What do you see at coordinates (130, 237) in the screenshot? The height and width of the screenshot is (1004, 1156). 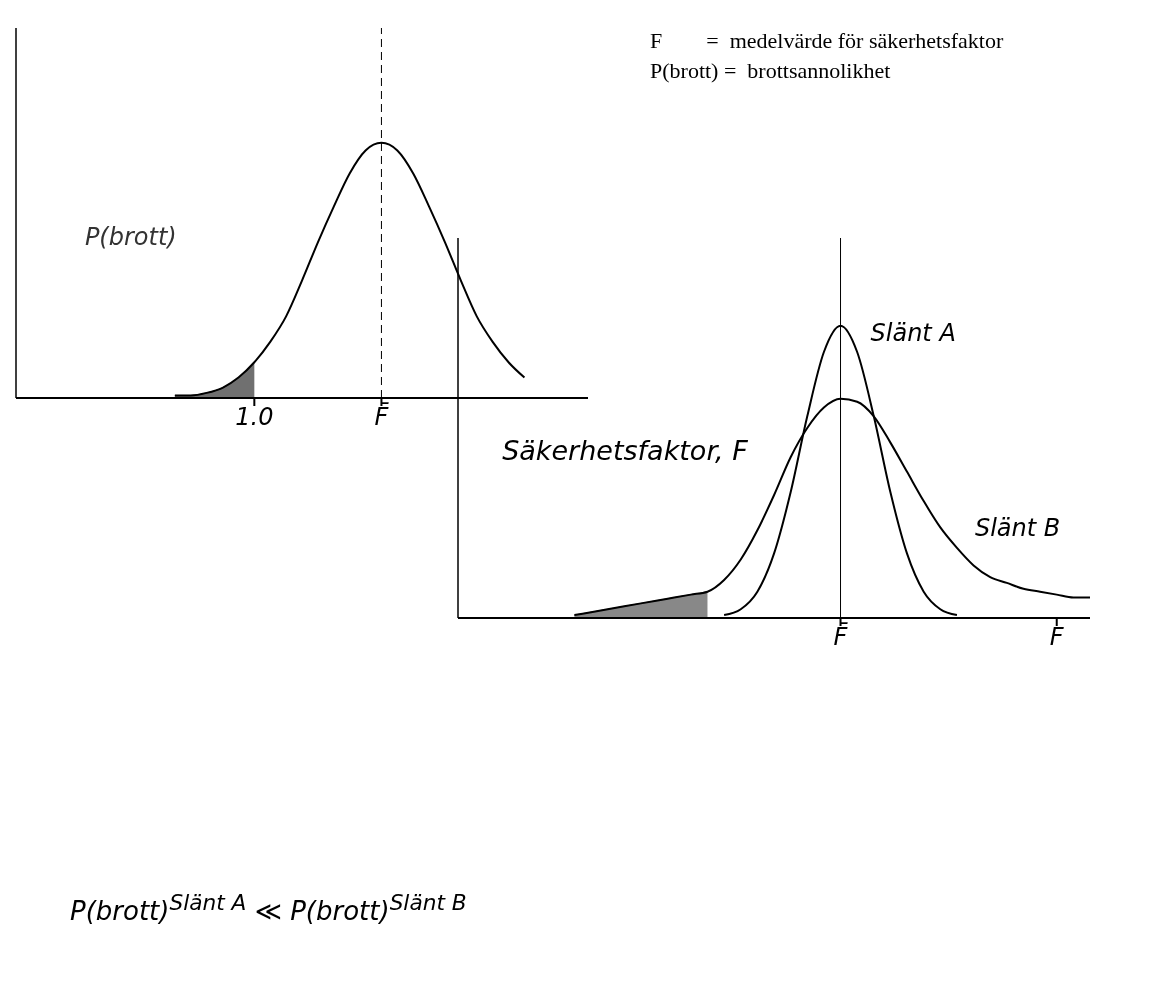 I see `text: P(brott)` at bounding box center [130, 237].